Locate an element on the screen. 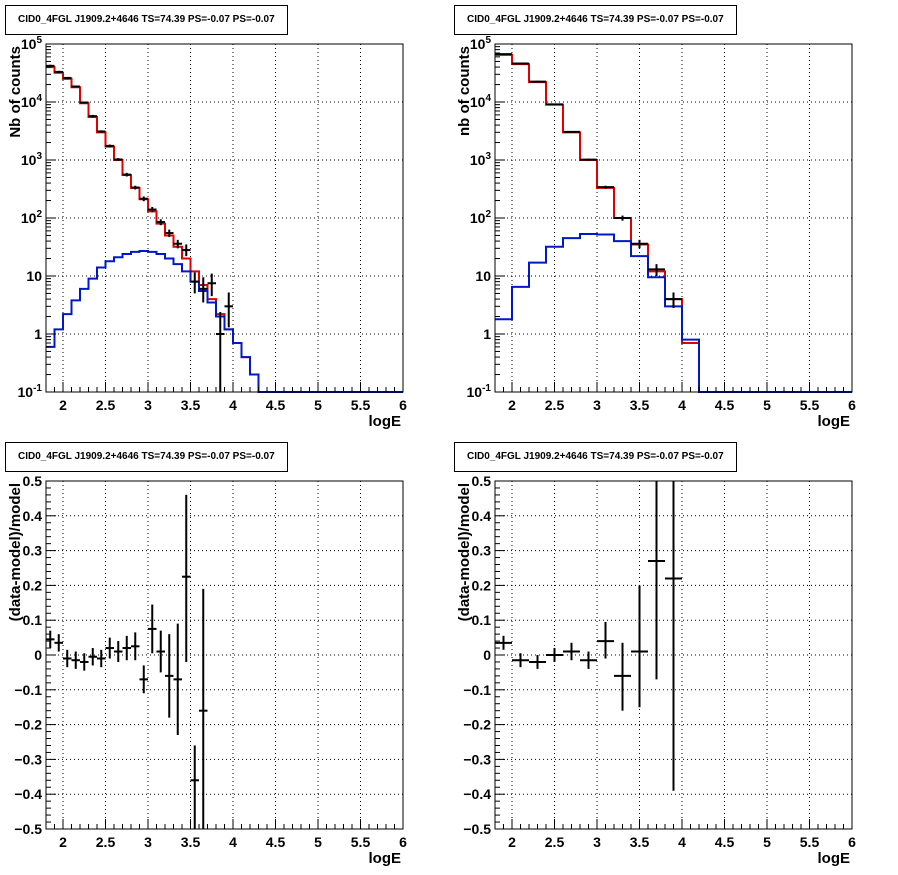 This screenshot has height=875, width=898. model-step-line is located at coordinates (224, 229).